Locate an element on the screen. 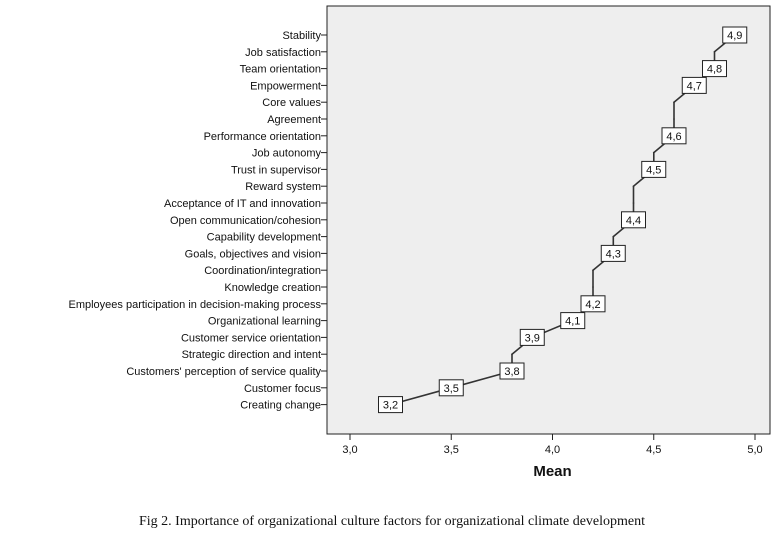 The image size is (784, 533). data-label-text: 3,9 is located at coordinates (532, 338).